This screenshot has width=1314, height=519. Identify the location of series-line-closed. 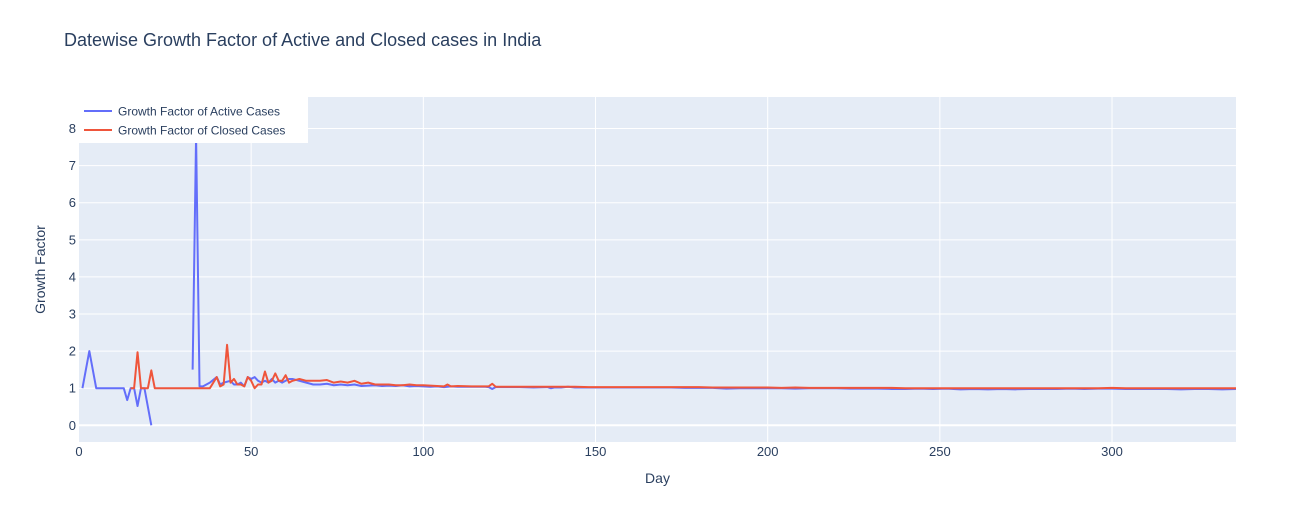
(683, 366).